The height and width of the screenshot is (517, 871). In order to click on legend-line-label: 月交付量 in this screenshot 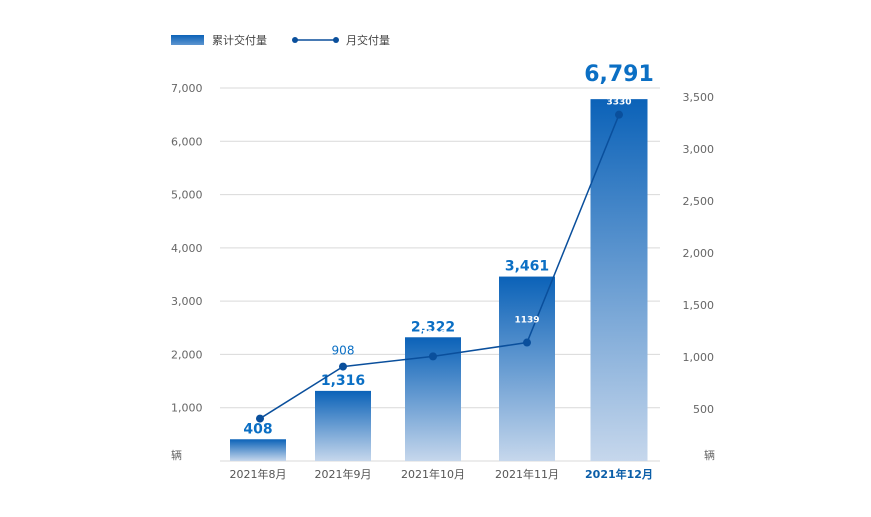, I will do `click(368, 40)`.